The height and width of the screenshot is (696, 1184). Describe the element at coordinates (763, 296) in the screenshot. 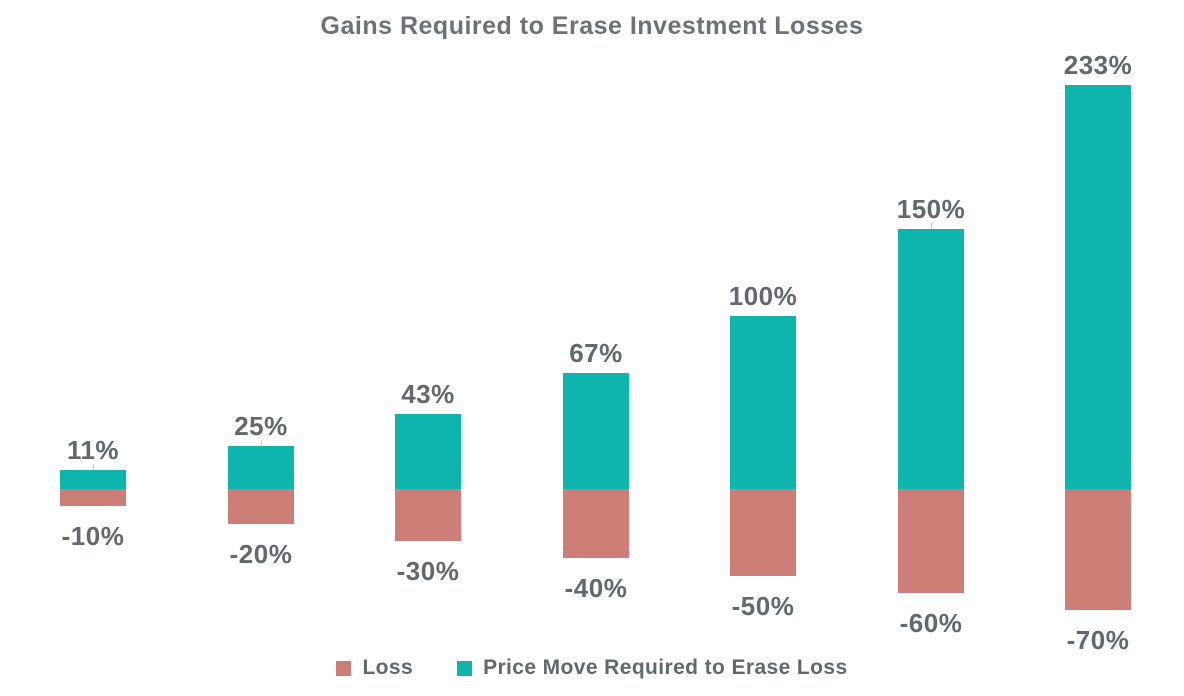

I see `gain-value-label: 100%` at that location.